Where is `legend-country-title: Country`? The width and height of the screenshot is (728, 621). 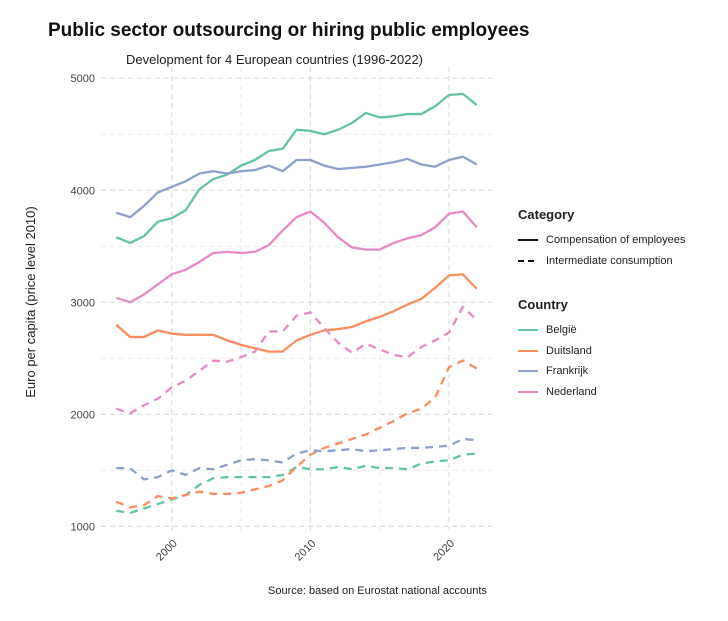
legend-country-title: Country is located at coordinates (543, 304).